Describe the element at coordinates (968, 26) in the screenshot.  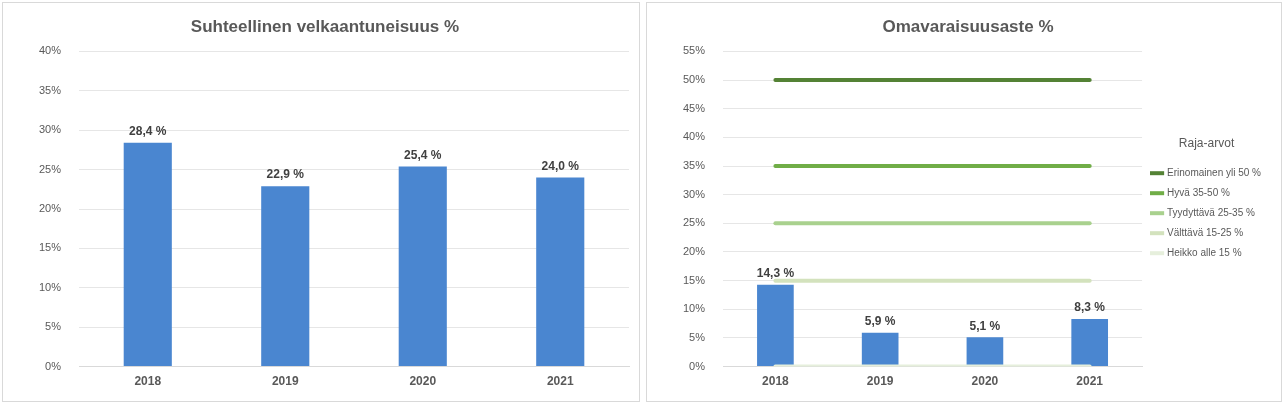
I see `chart-title: Omavaraisuusaste %` at that location.